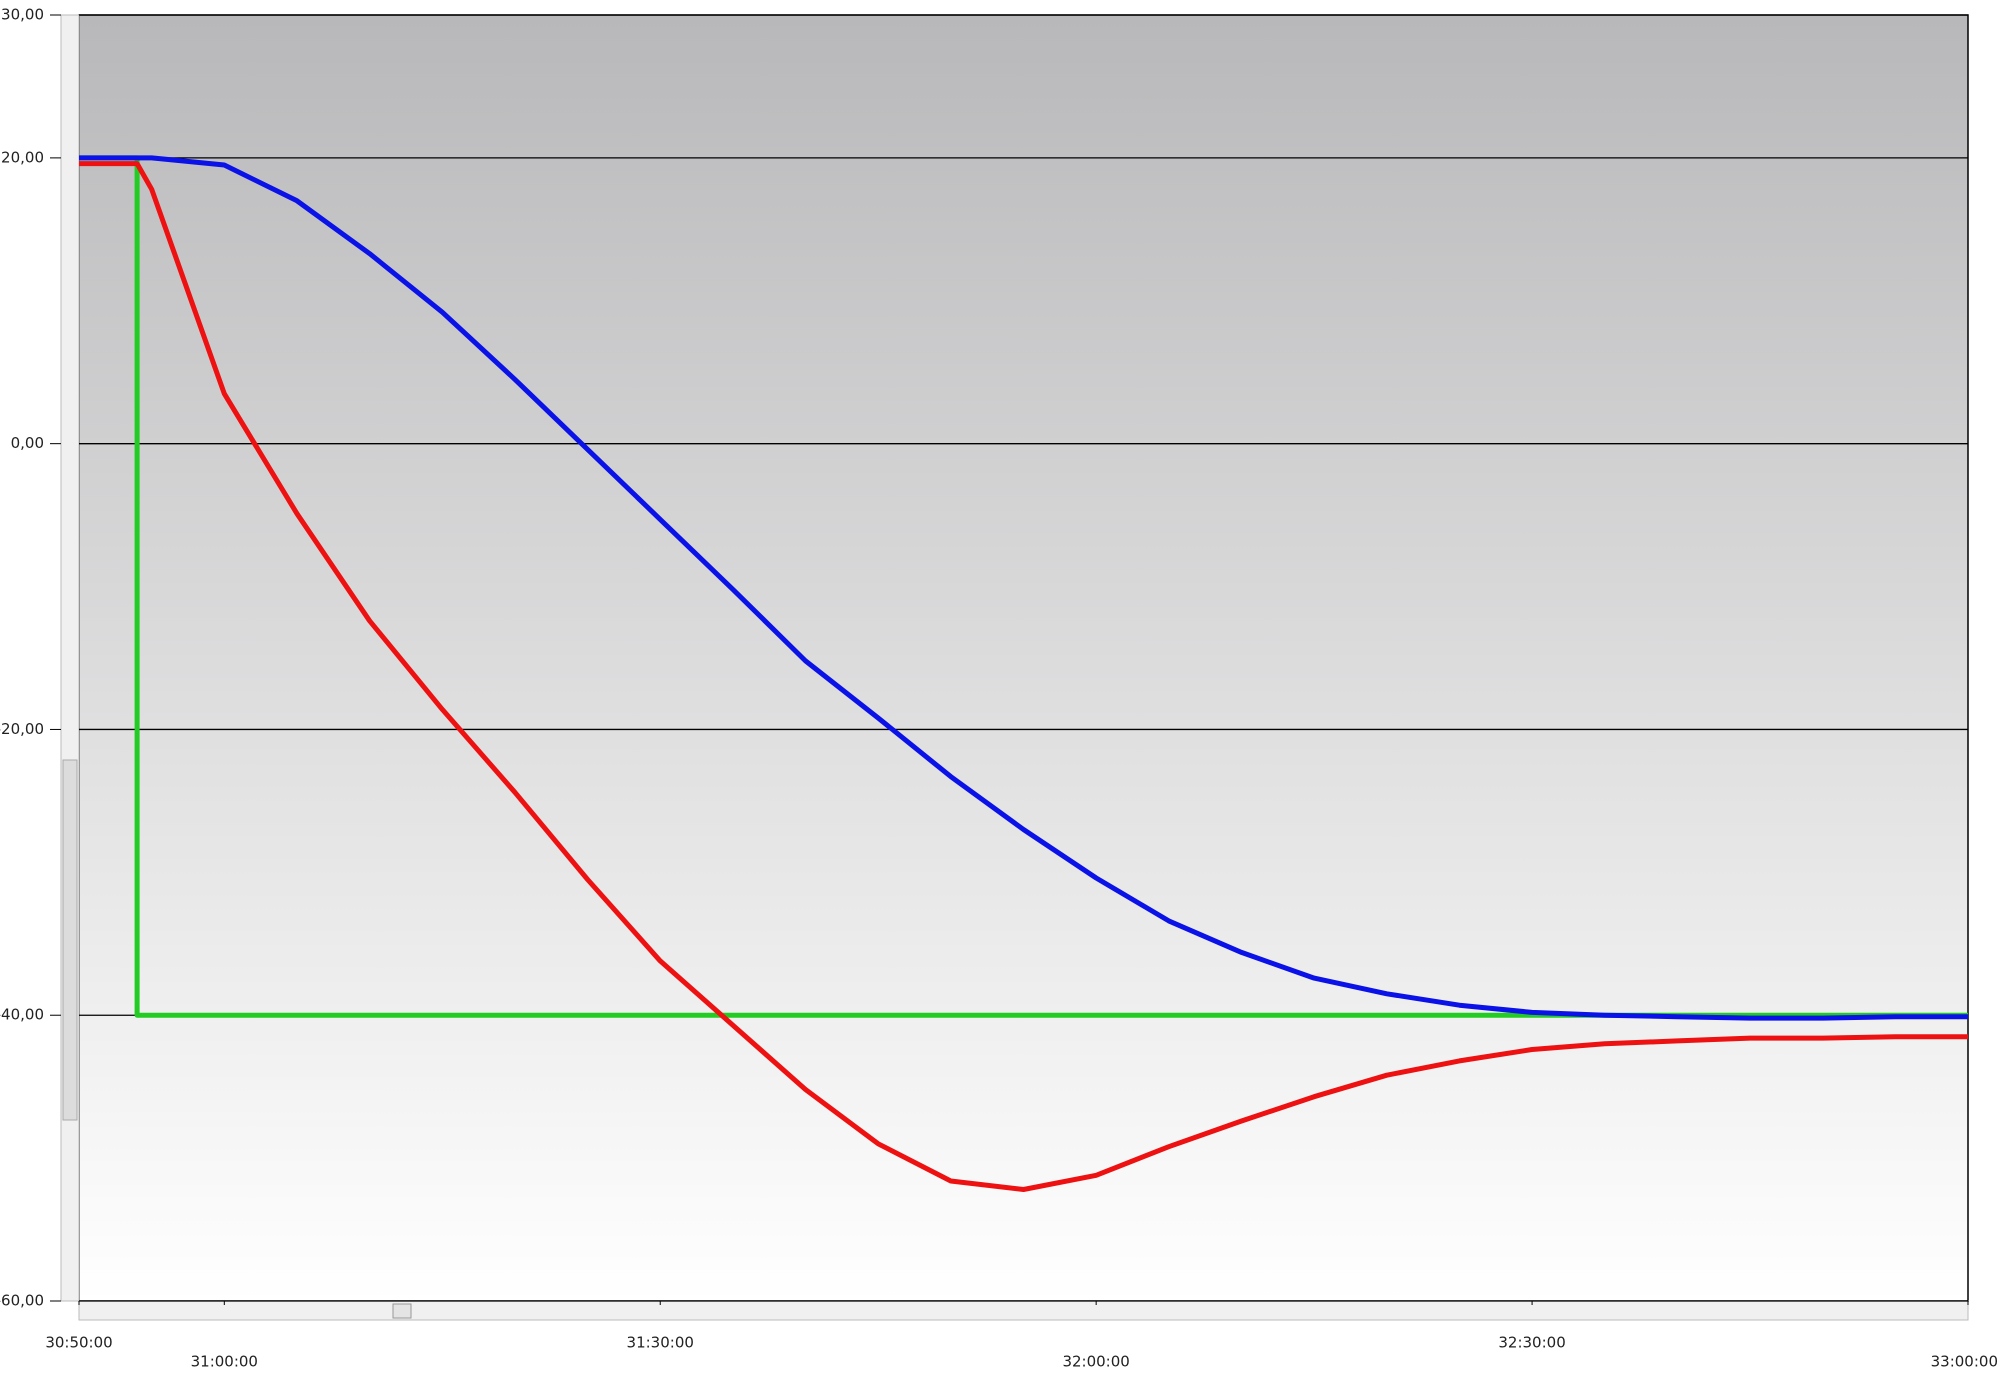  I want to click on y-tick-label: -20,00, so click(22, 729).